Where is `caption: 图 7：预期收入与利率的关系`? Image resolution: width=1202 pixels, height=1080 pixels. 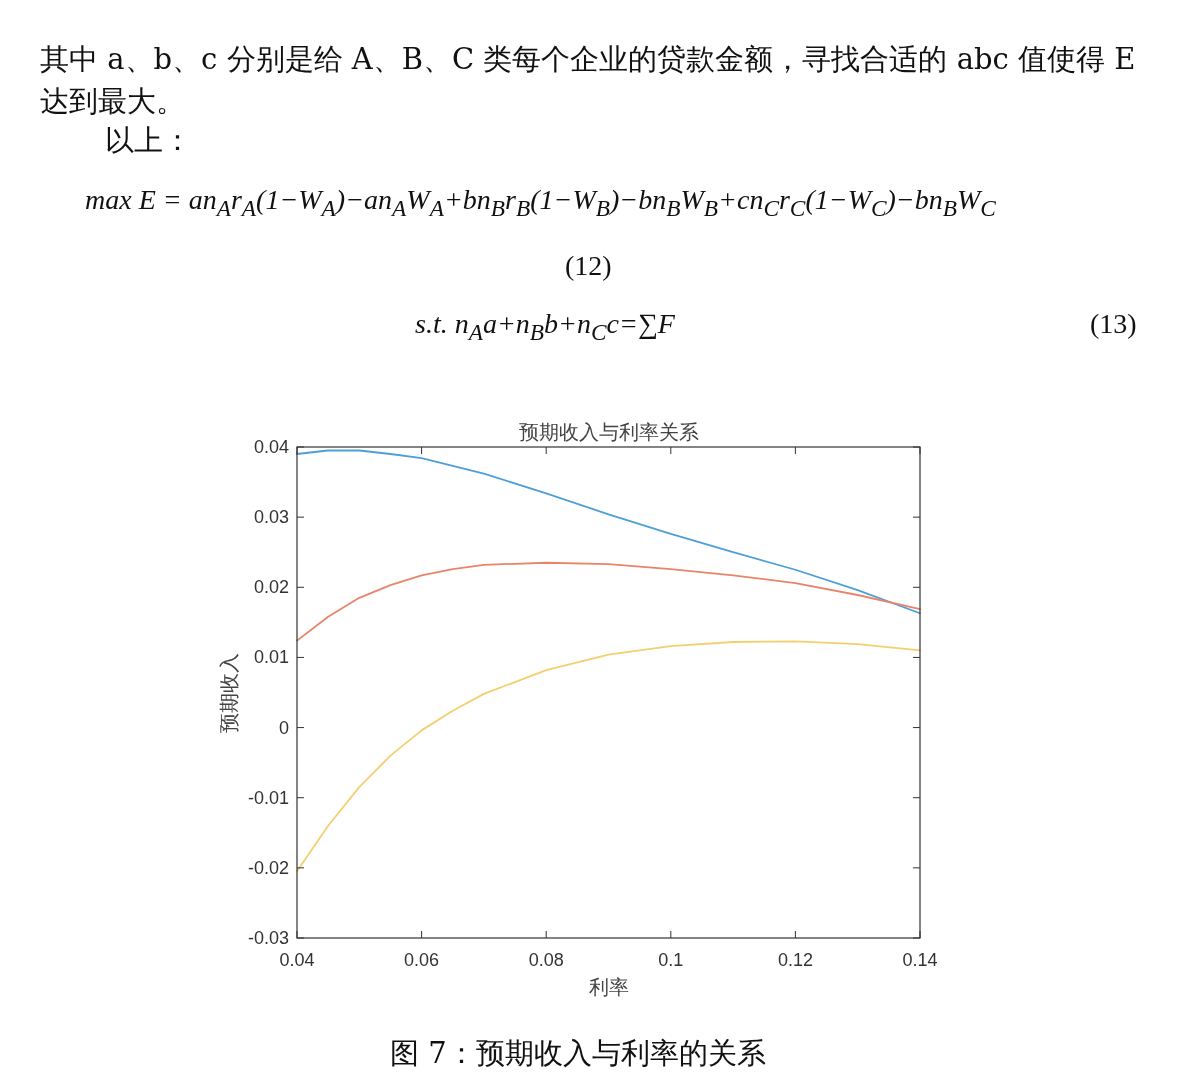
caption: 图 7：预期收入与利率的关系 is located at coordinates (578, 1053).